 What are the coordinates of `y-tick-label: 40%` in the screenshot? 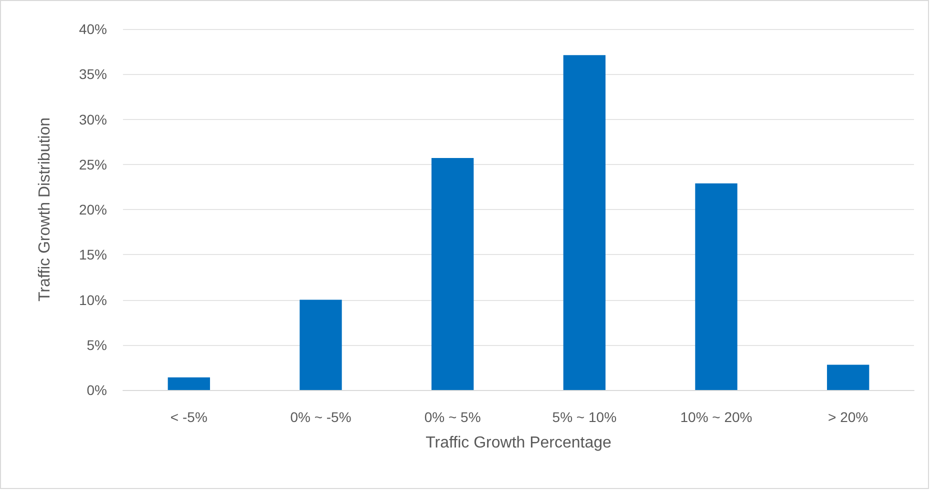 It's located at (92, 29).